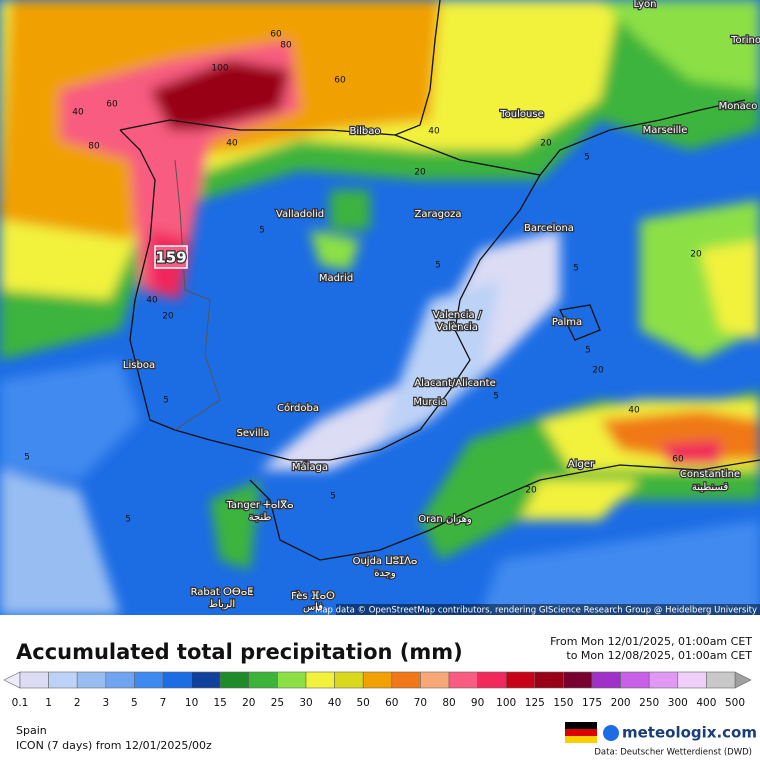  What do you see at coordinates (535, 703) in the screenshot?
I see `legend-label: 125` at bounding box center [535, 703].